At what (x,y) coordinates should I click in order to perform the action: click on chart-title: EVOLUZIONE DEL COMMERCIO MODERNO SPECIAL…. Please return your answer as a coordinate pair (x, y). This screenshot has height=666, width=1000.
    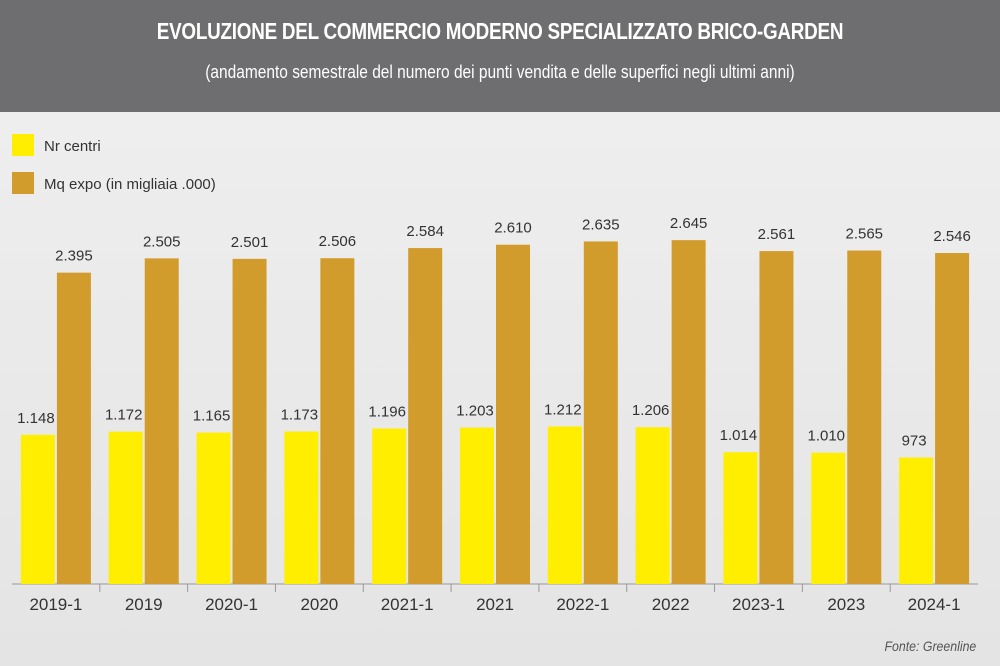
    Looking at the image, I should click on (500, 31).